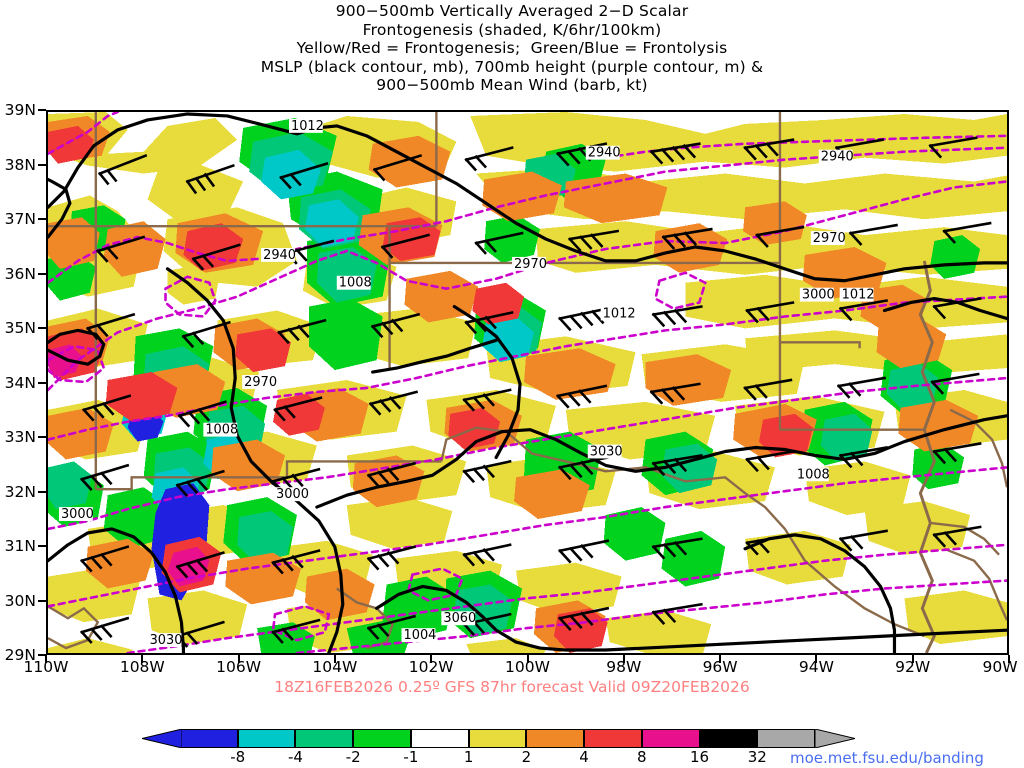 The height and width of the screenshot is (768, 1024). I want to click on contour-label-2940-b: 2940, so click(603, 153).